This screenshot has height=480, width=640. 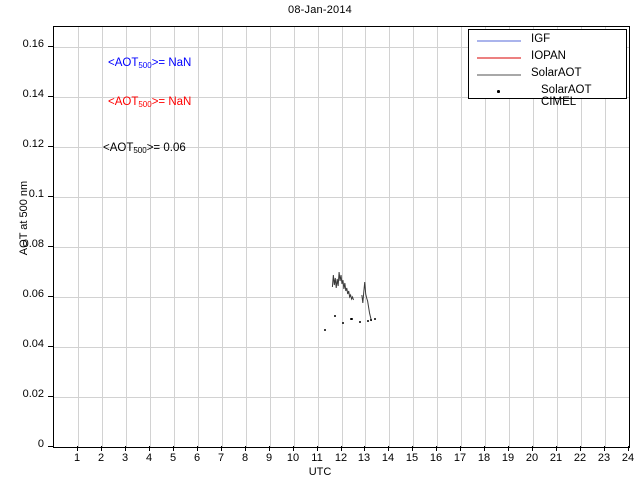 What do you see at coordinates (221, 458) in the screenshot?
I see `x-tick-label: 7` at bounding box center [221, 458].